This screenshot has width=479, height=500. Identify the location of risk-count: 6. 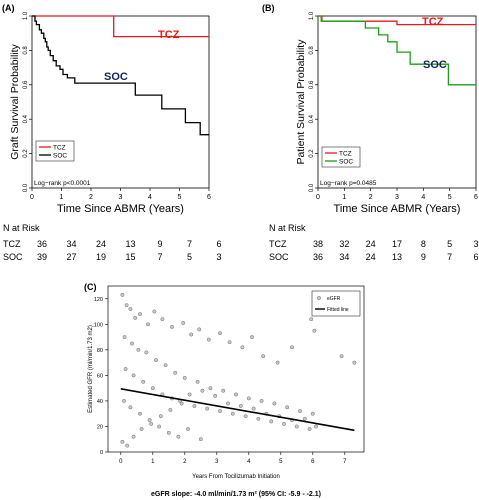
(475, 257).